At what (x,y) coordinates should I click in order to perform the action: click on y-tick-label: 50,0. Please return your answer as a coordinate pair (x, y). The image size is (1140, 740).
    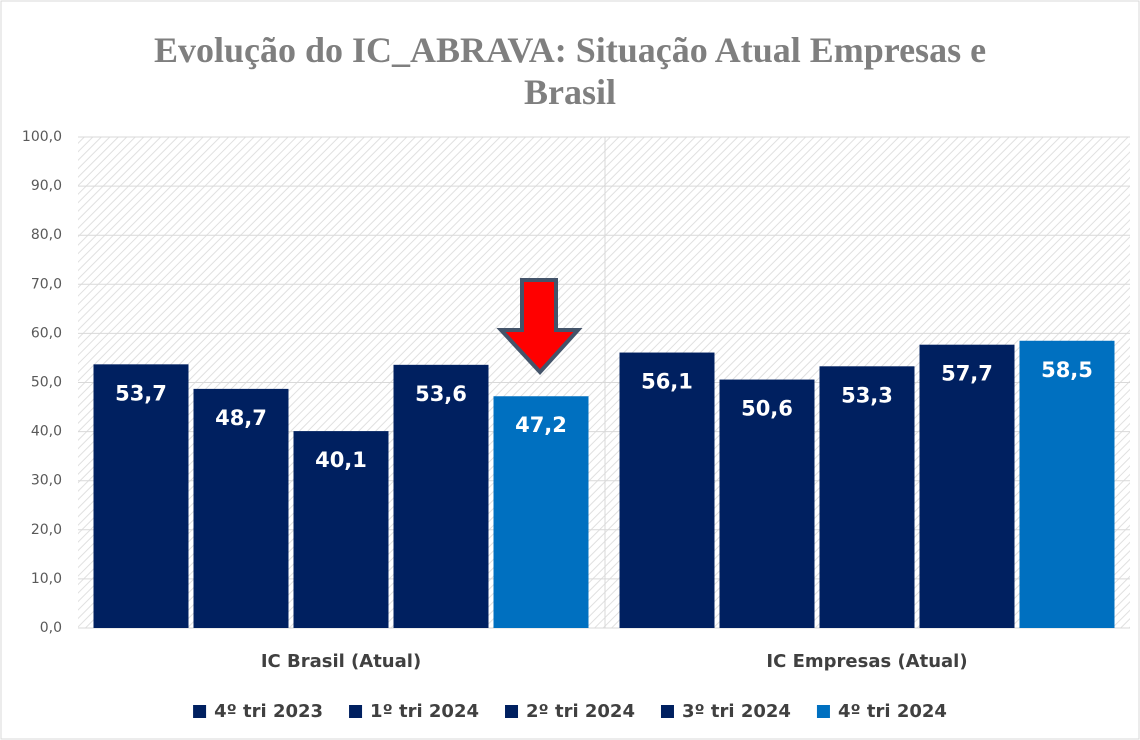
    Looking at the image, I should click on (46, 383).